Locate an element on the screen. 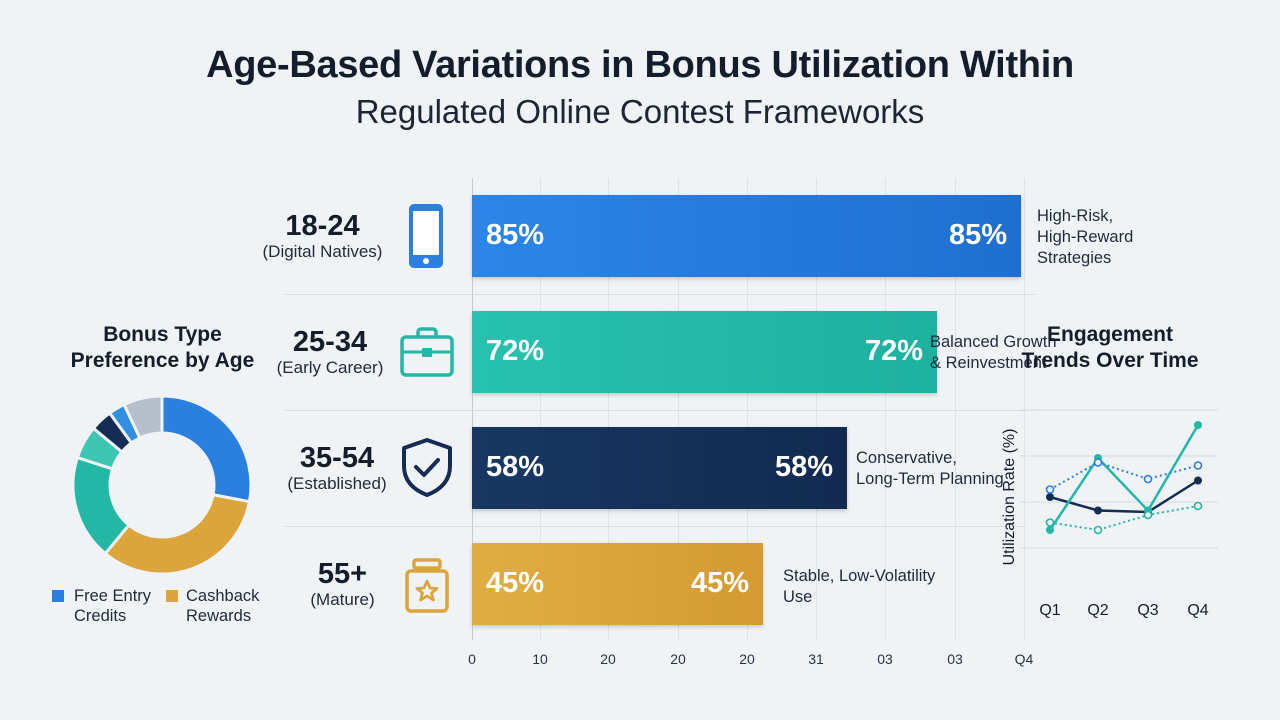 This screenshot has width=1280, height=720. line-chart-ylabel: Utilization Rate (%) is located at coordinates (1009, 497).